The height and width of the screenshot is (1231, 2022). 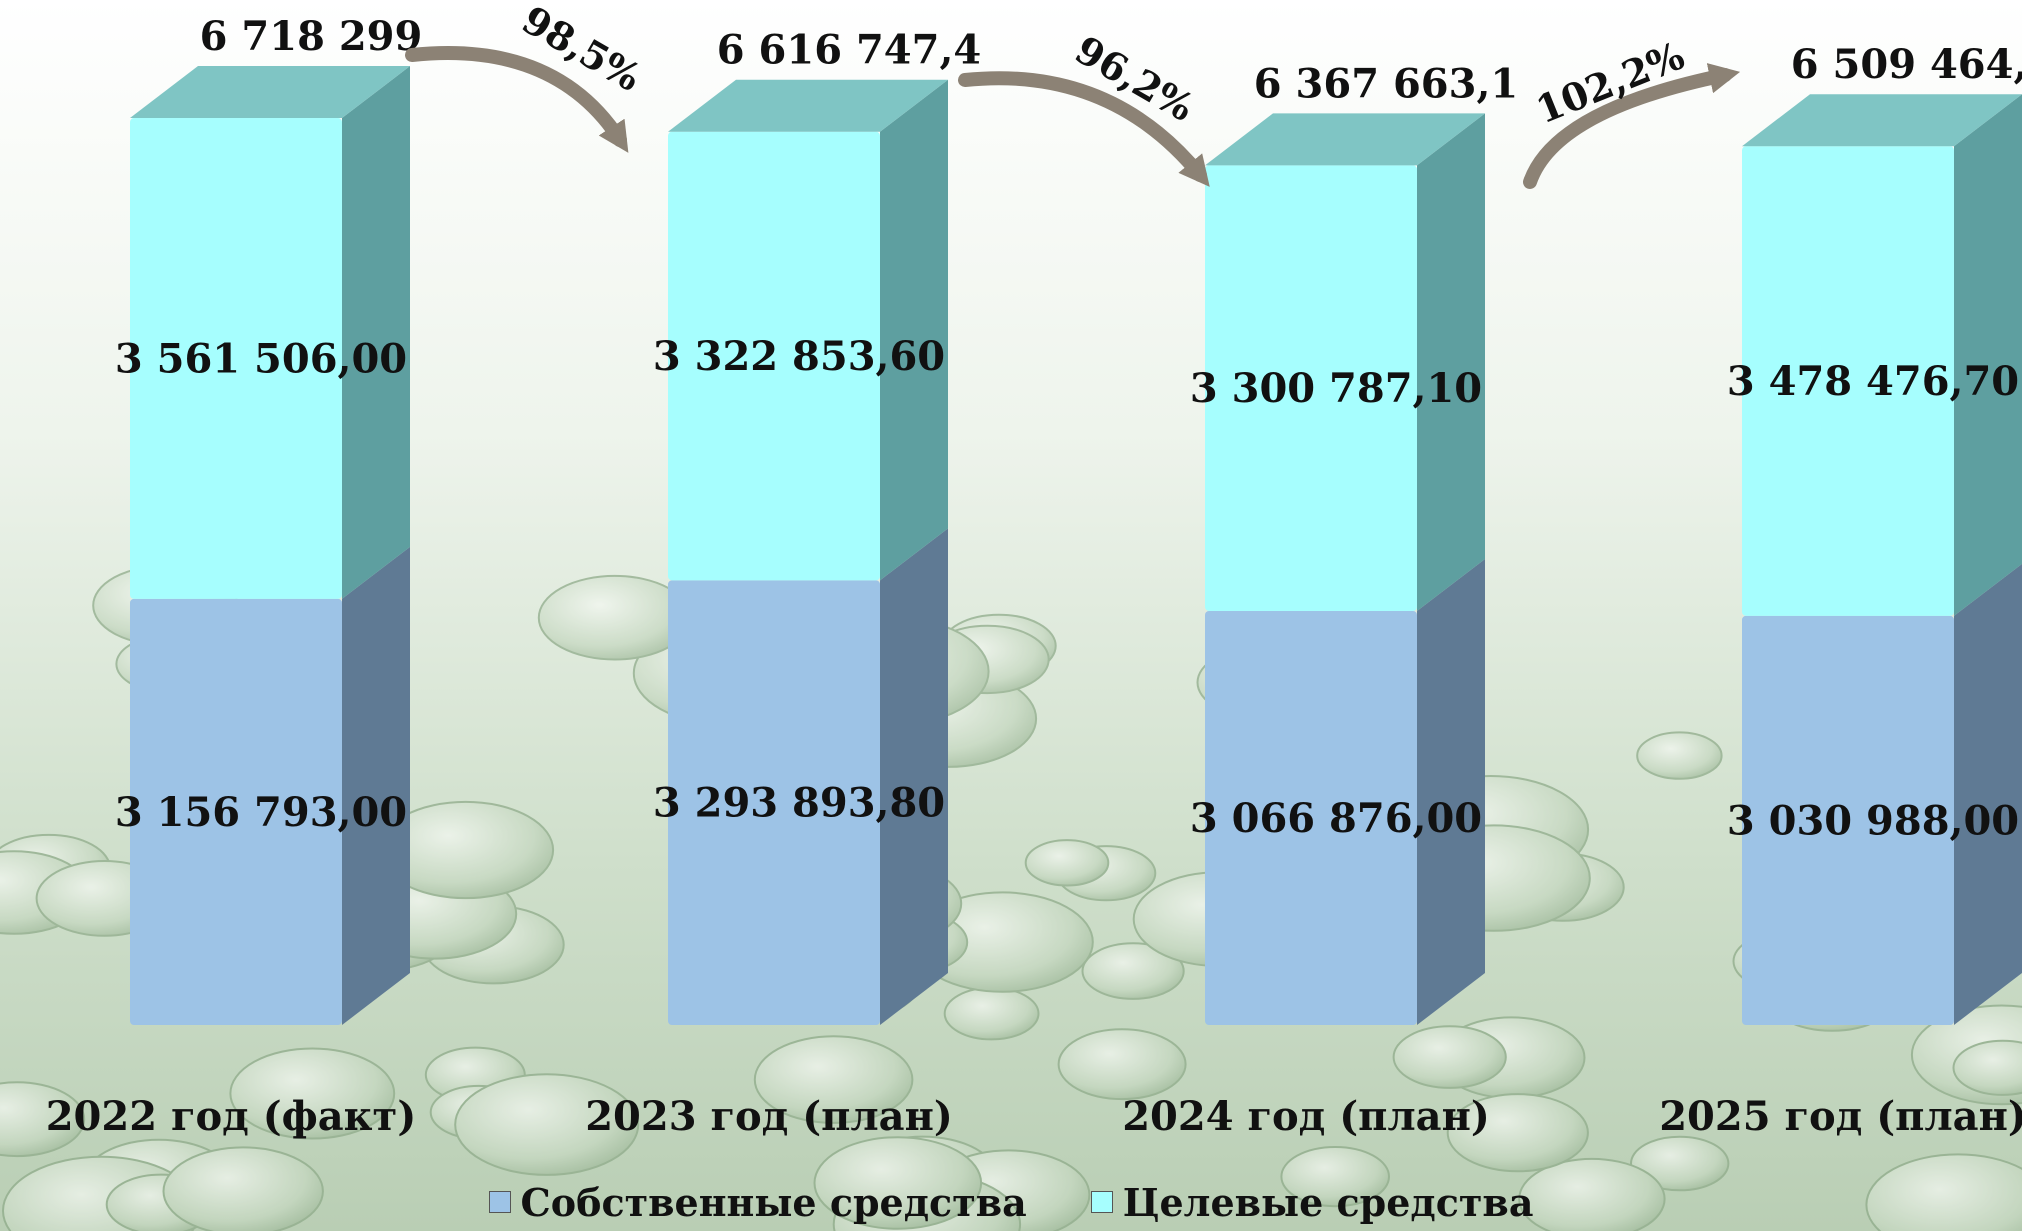 What do you see at coordinates (261, 812) in the screenshot?
I see `data-label-own-funds: 3 156 793,00` at bounding box center [261, 812].